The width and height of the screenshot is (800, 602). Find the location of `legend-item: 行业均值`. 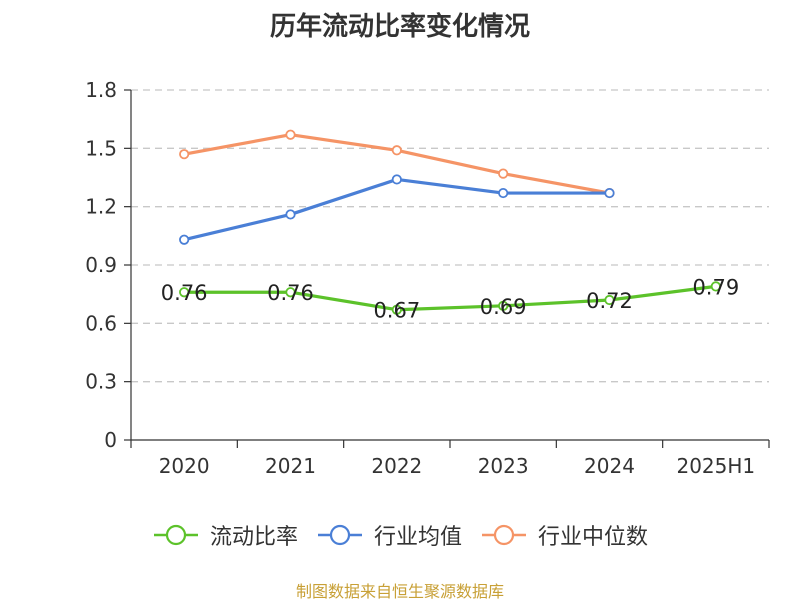

legend-item: 行业均值 is located at coordinates (389, 535).